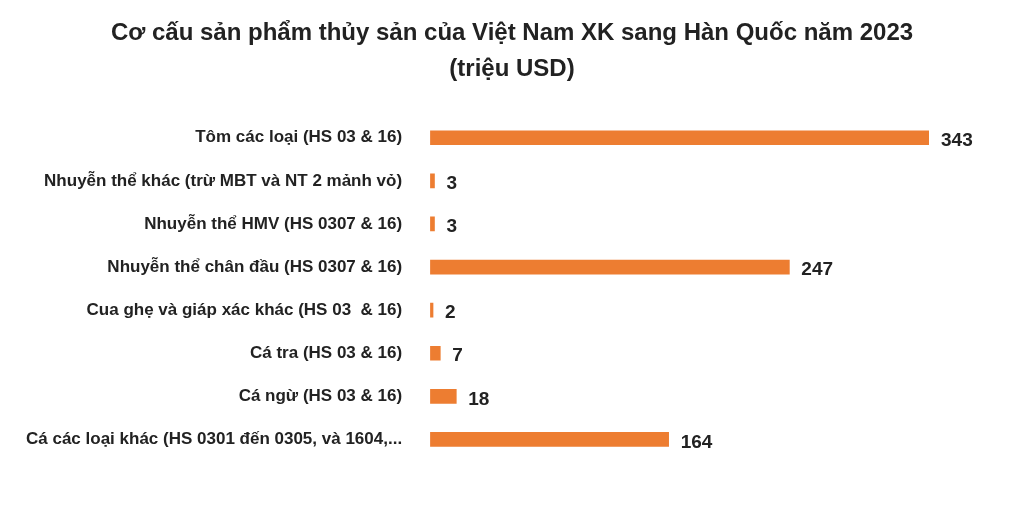  I want to click on y-tick-label: Cá ngừ (HS 03 & 16), so click(320, 396).